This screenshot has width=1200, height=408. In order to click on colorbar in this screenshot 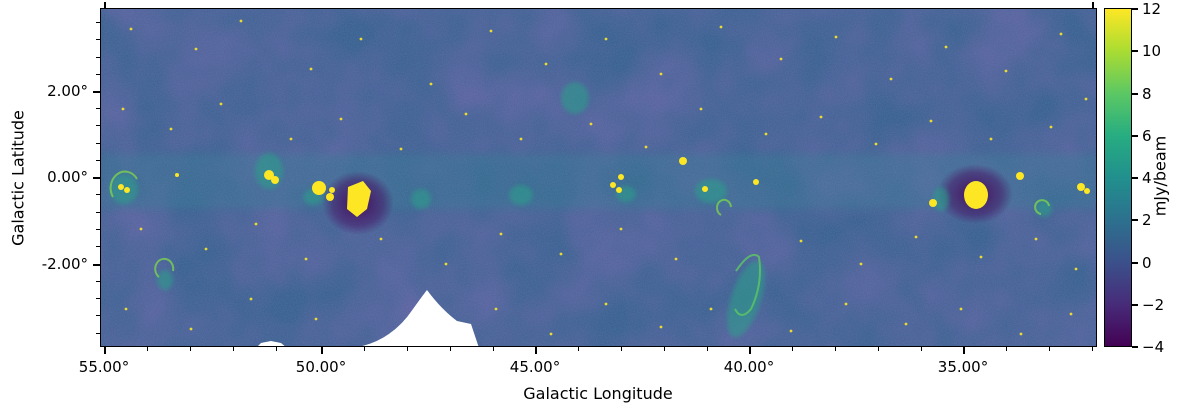, I will do `click(1118, 177)`.